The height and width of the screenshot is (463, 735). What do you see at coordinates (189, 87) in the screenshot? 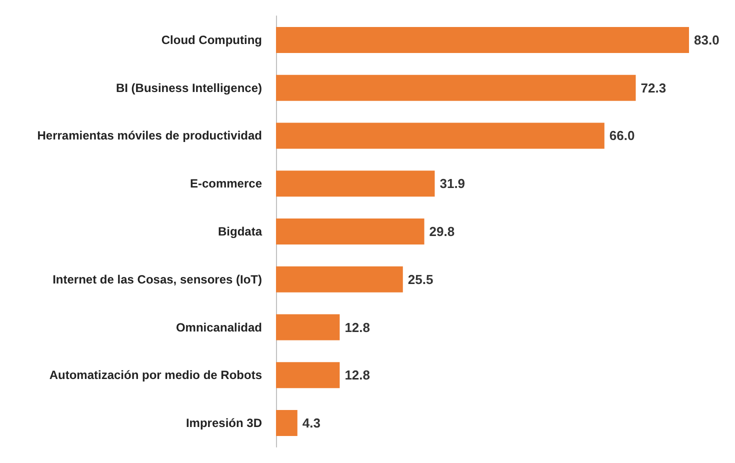
I see `y-tick-label: BI (Business Intelligence)` at bounding box center [189, 87].